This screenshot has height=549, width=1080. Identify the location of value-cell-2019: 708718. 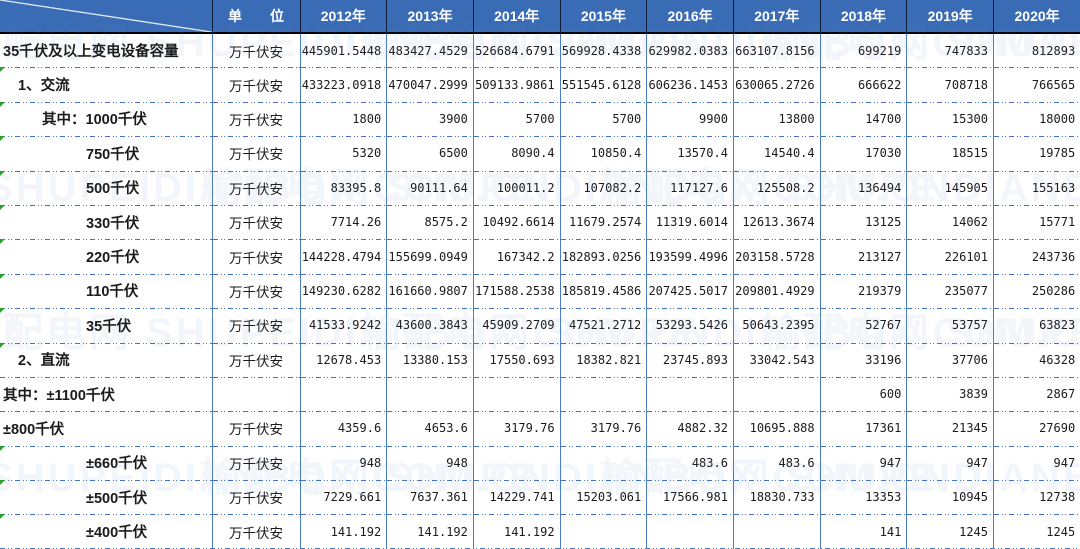
(950, 84).